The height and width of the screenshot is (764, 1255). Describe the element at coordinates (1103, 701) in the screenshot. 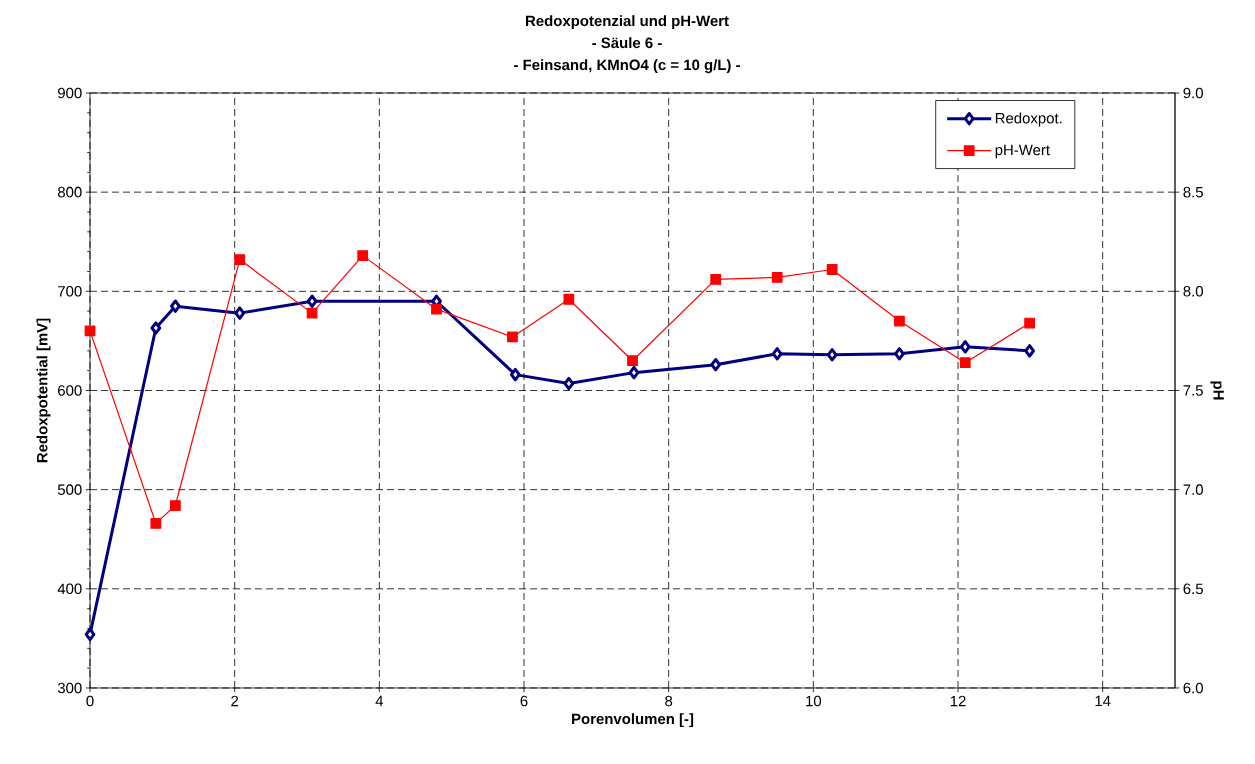

I see `x-tick-label: 14` at that location.